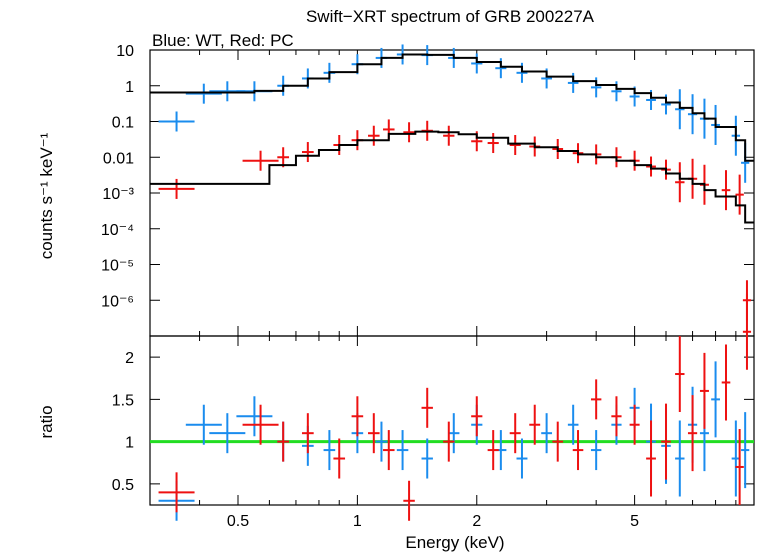 This screenshot has width=758, height=556. I want to click on y-tick-label: 0.01, so click(118, 158).